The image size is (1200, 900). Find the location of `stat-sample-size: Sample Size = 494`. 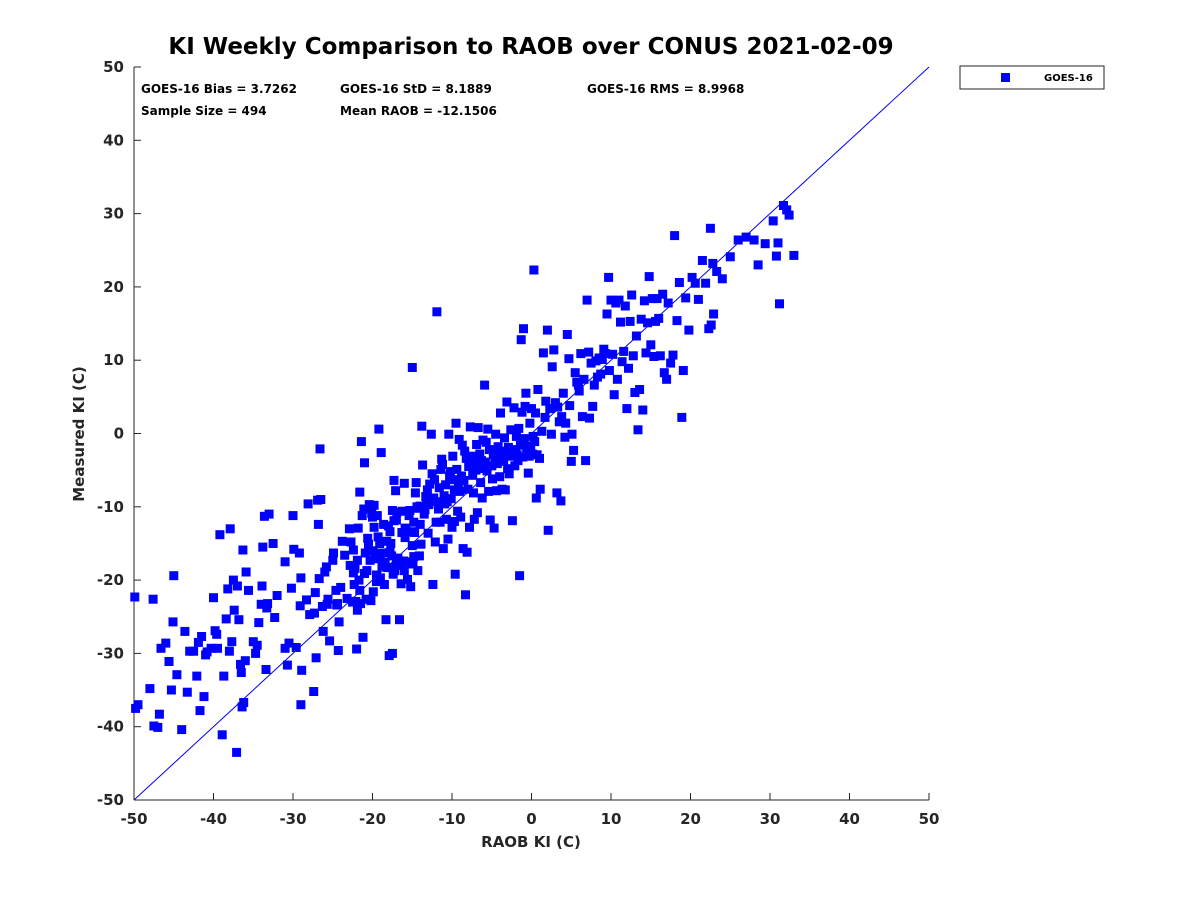

stat-sample-size: Sample Size = 494 is located at coordinates (204, 111).